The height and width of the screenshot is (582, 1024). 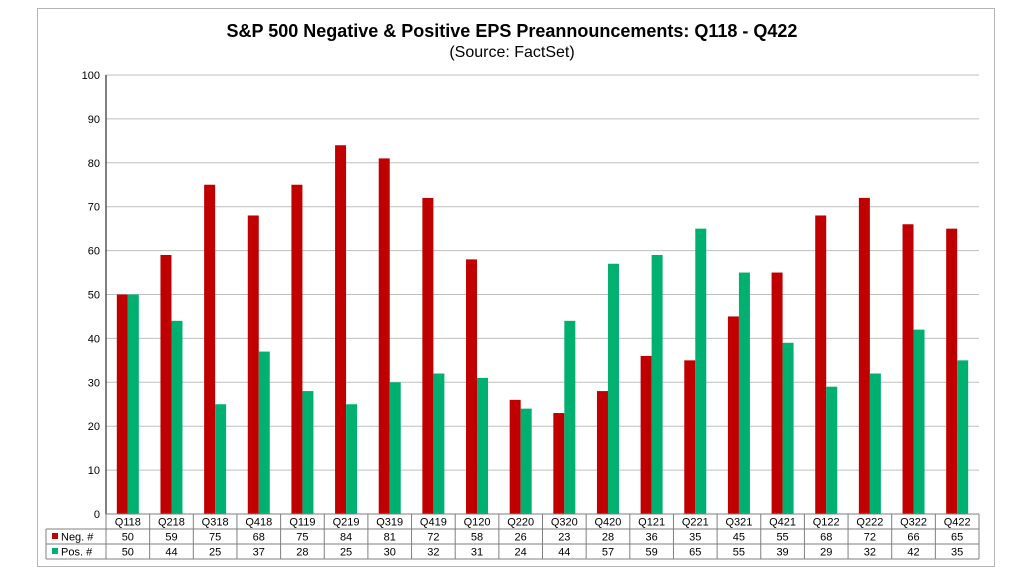 I want to click on table-value: 55, so click(x=739, y=553).